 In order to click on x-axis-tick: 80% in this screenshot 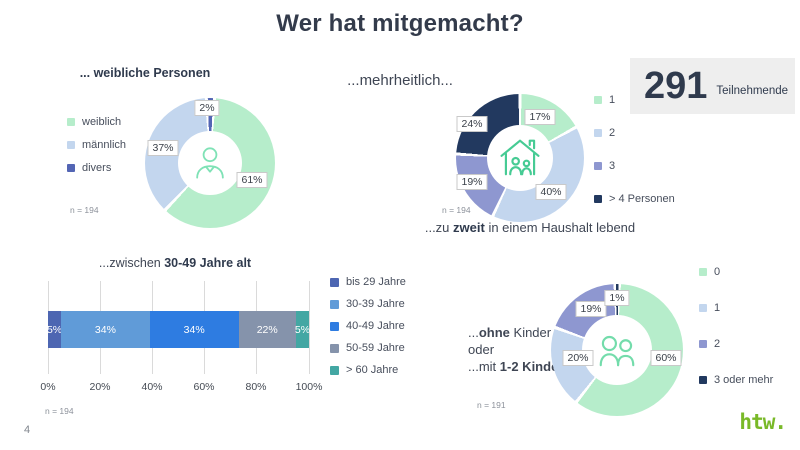, I will do `click(256, 387)`.